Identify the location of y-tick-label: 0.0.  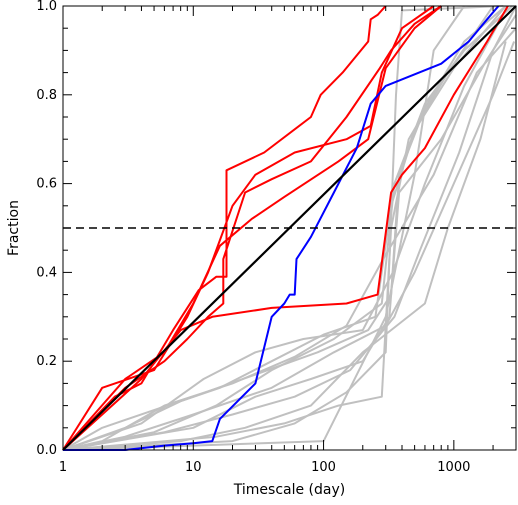
(46, 450).